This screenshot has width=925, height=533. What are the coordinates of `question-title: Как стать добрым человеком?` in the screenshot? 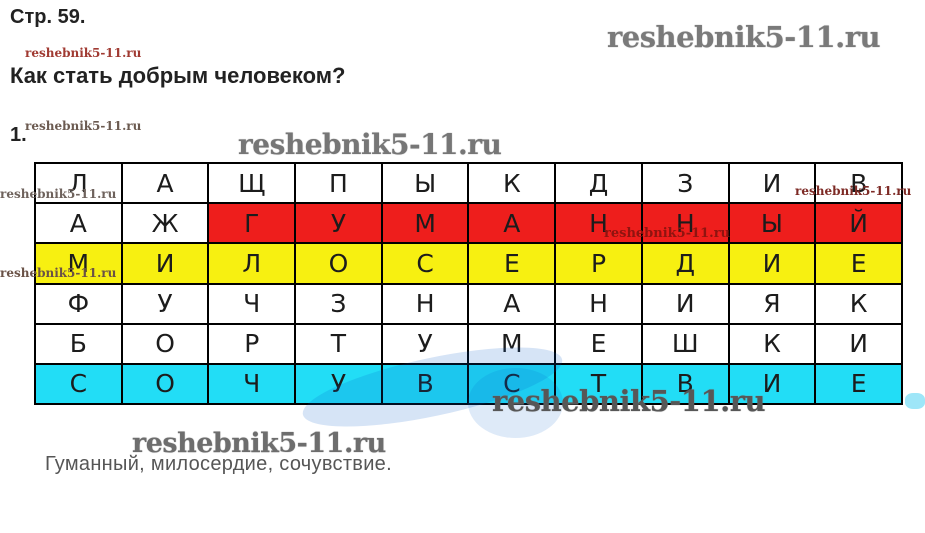 It's located at (178, 75).